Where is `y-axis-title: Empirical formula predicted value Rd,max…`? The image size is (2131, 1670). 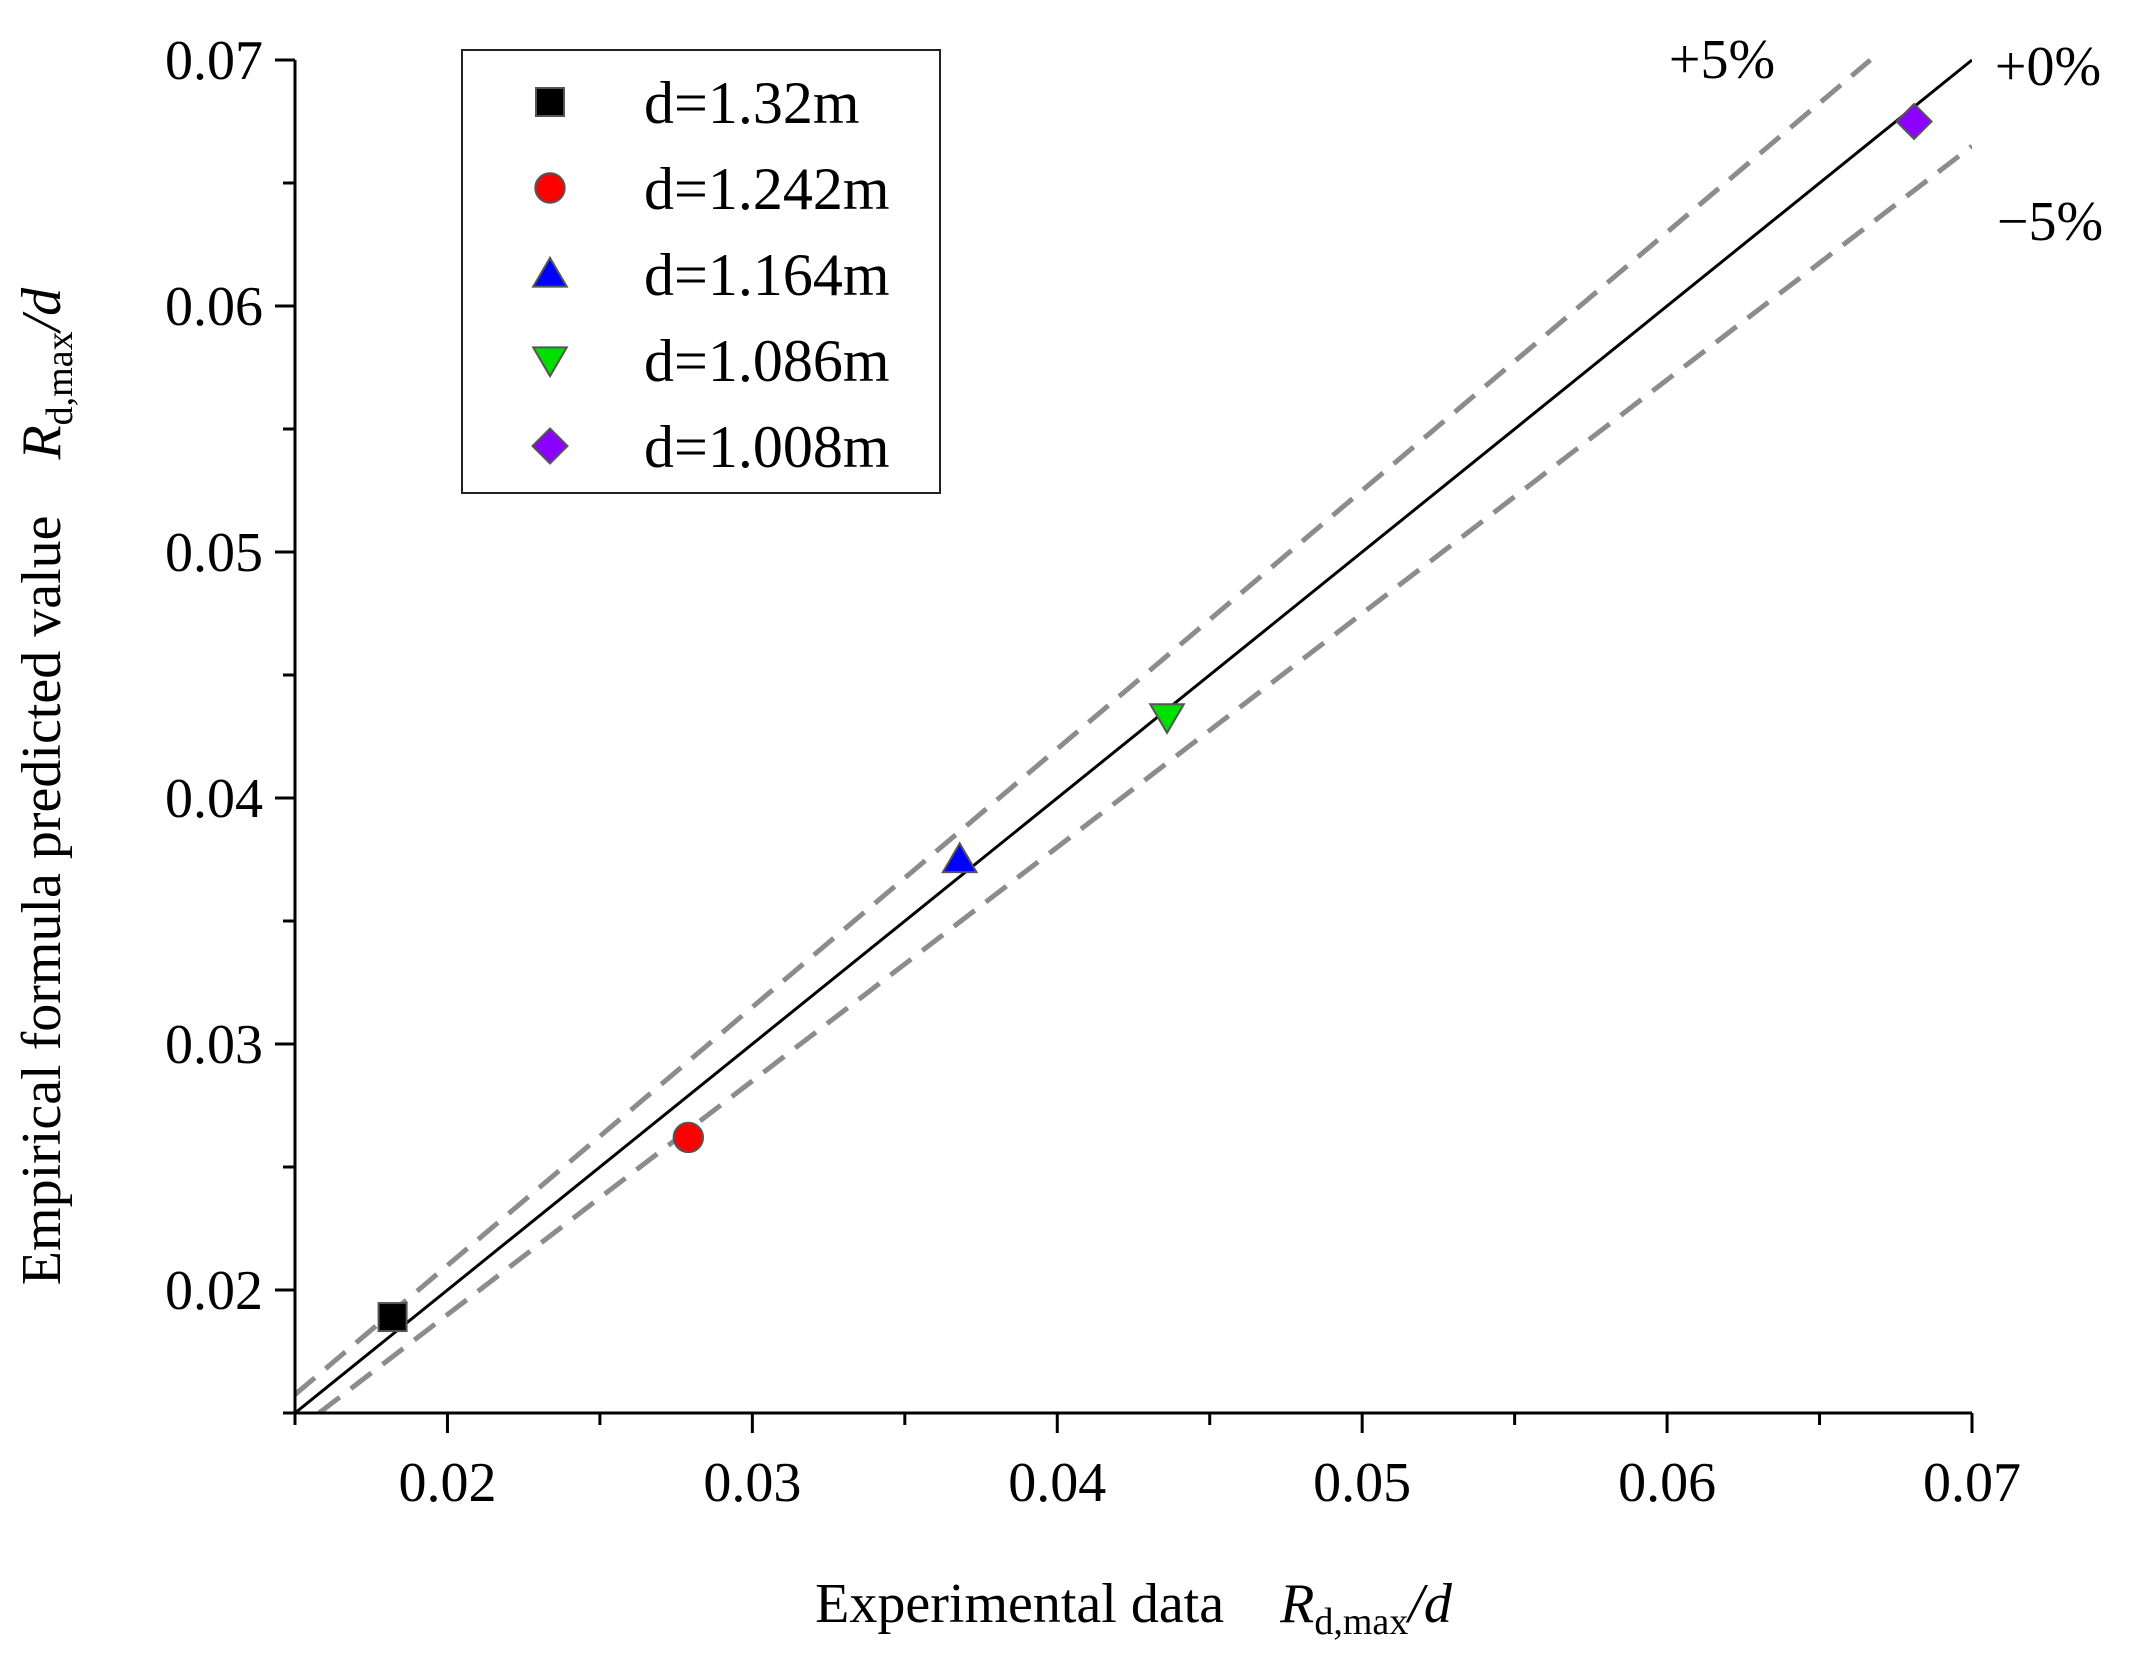 y-axis-title: Empirical formula predicted value Rd,max… is located at coordinates (46, 786).